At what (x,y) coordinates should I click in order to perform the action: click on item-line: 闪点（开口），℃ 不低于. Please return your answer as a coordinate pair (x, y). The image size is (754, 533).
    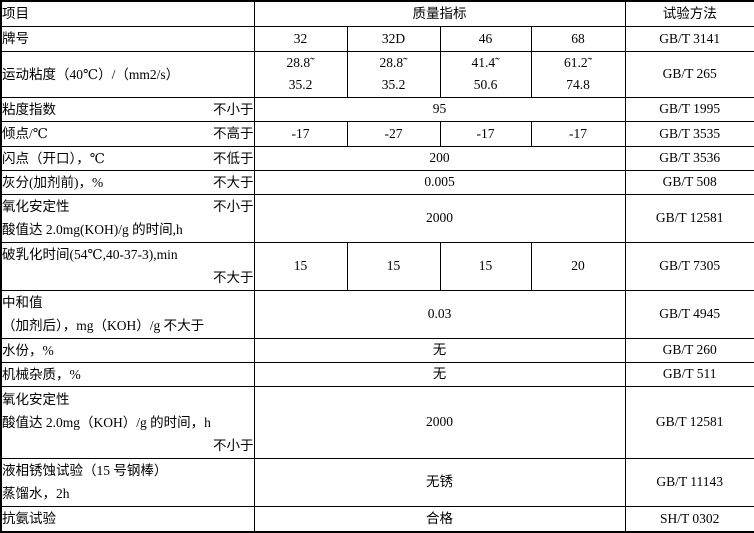
    Looking at the image, I should click on (128, 158).